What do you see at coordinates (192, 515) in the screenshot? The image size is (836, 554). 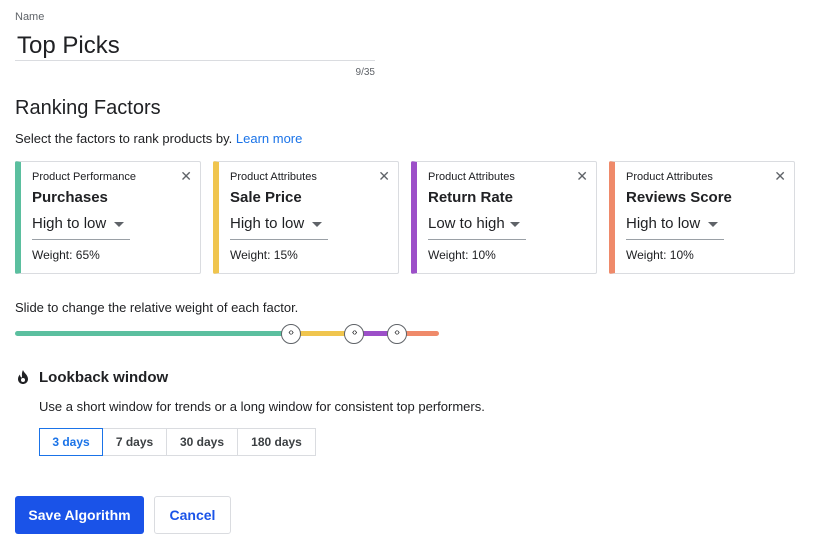 I see `cancel-button: Cancel` at bounding box center [192, 515].